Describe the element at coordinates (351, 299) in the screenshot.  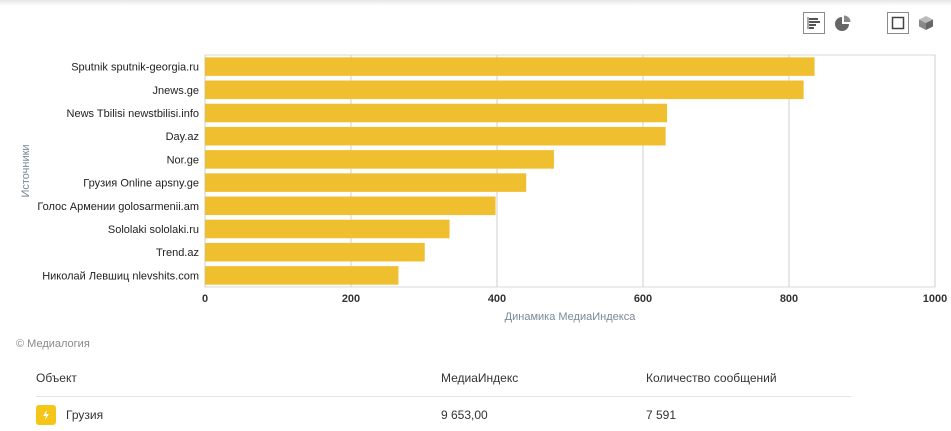
I see `x-tick-label: 200` at that location.